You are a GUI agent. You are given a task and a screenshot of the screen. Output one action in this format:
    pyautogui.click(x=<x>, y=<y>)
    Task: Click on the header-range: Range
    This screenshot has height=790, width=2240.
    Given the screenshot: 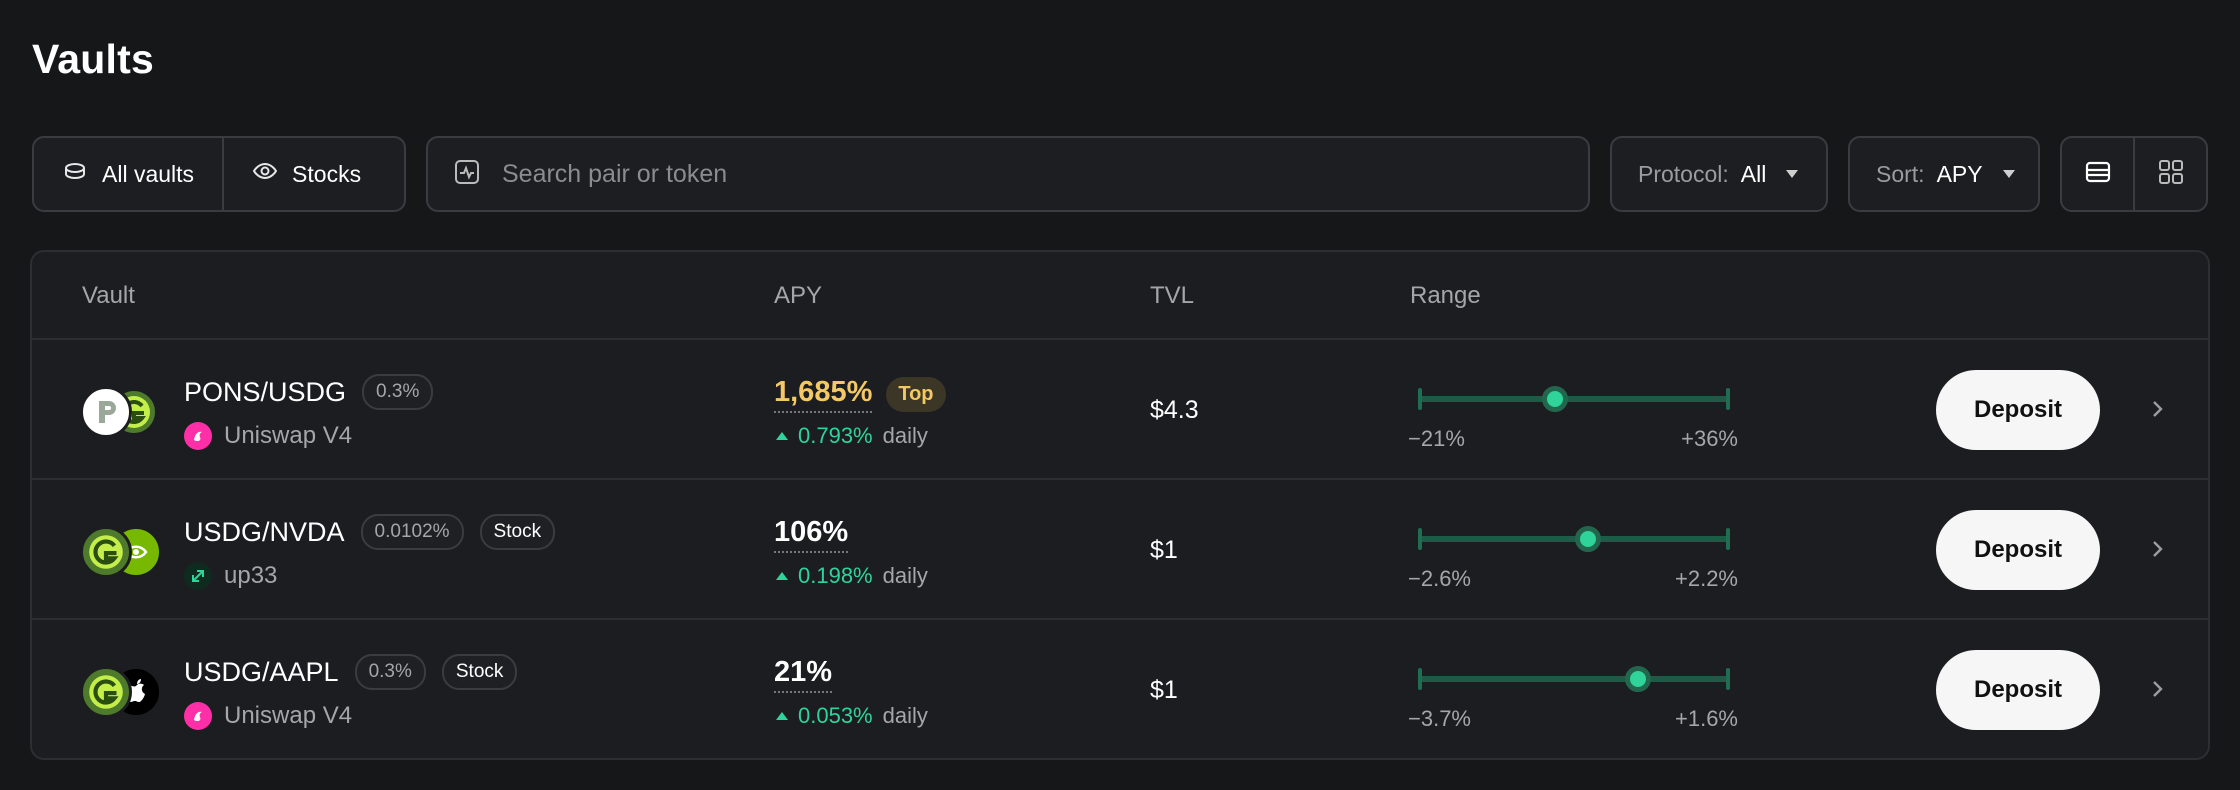 What is the action you would take?
    pyautogui.click(x=1445, y=295)
    